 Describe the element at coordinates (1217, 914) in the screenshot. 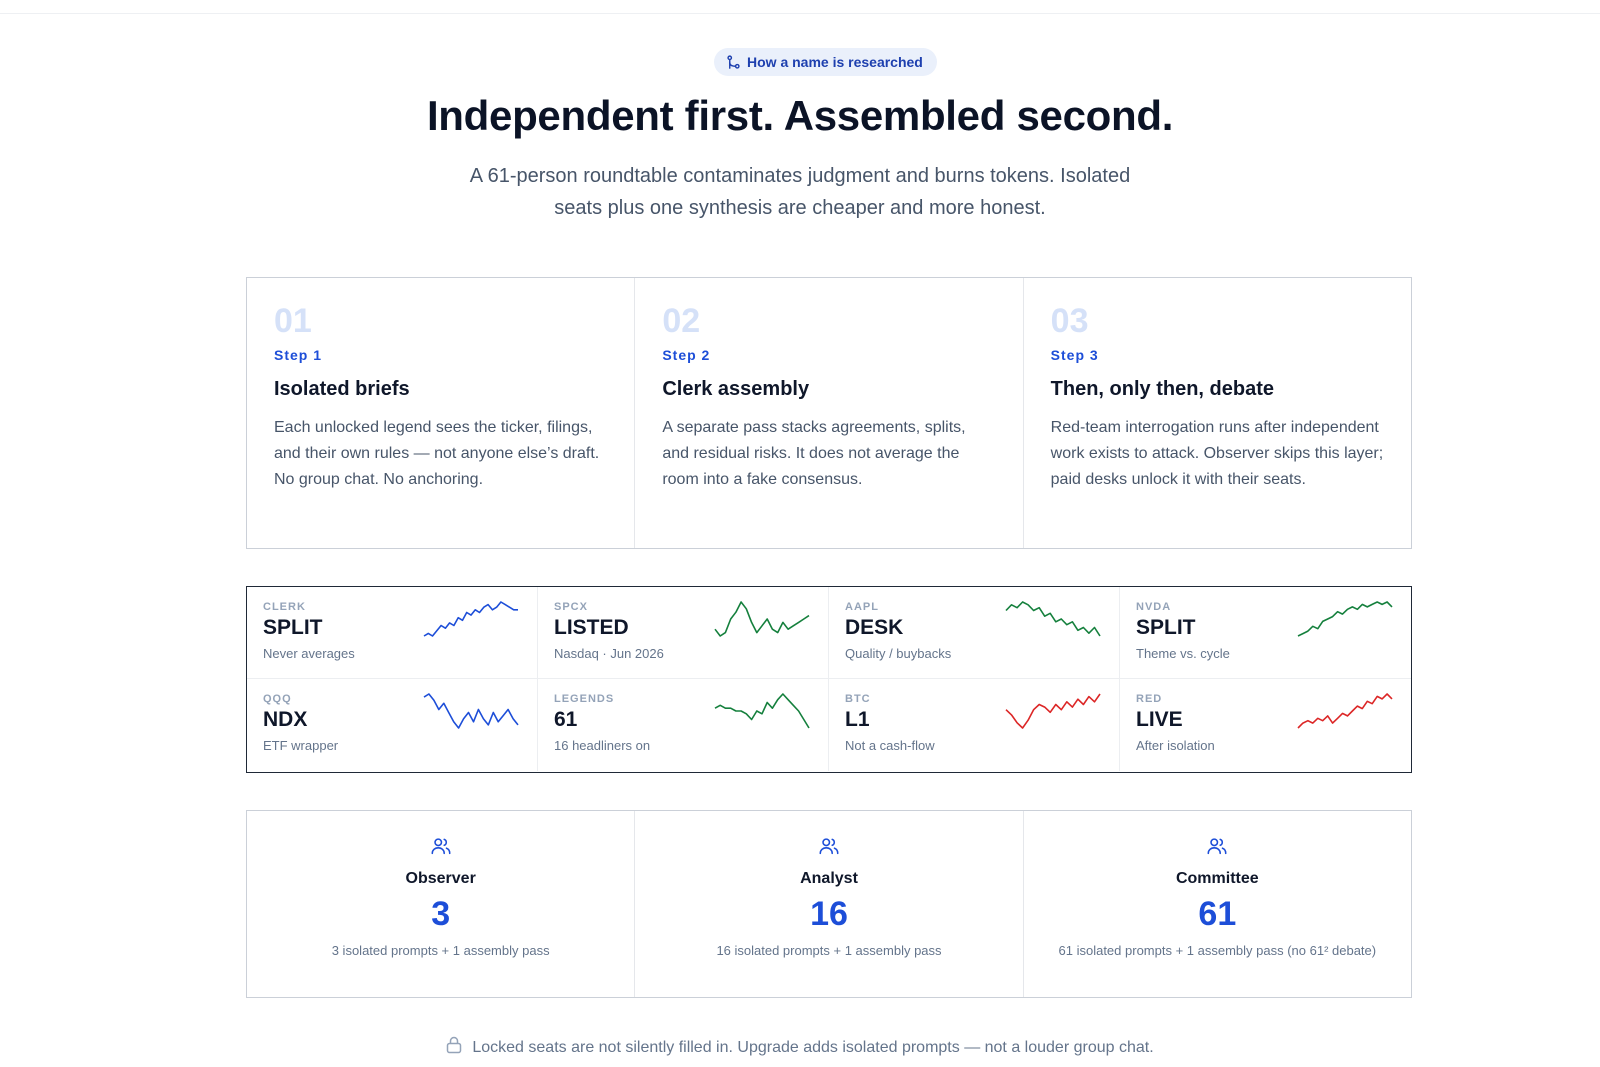

I see `seat-count: 61` at that location.